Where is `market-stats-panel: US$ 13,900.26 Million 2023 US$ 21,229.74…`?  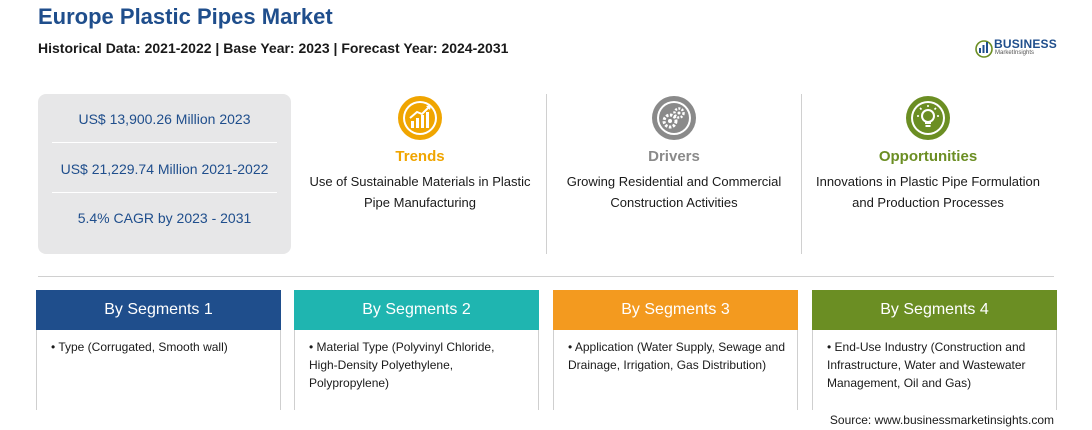 market-stats-panel: US$ 13,900.26 Million 2023 US$ 21,229.74… is located at coordinates (164, 174).